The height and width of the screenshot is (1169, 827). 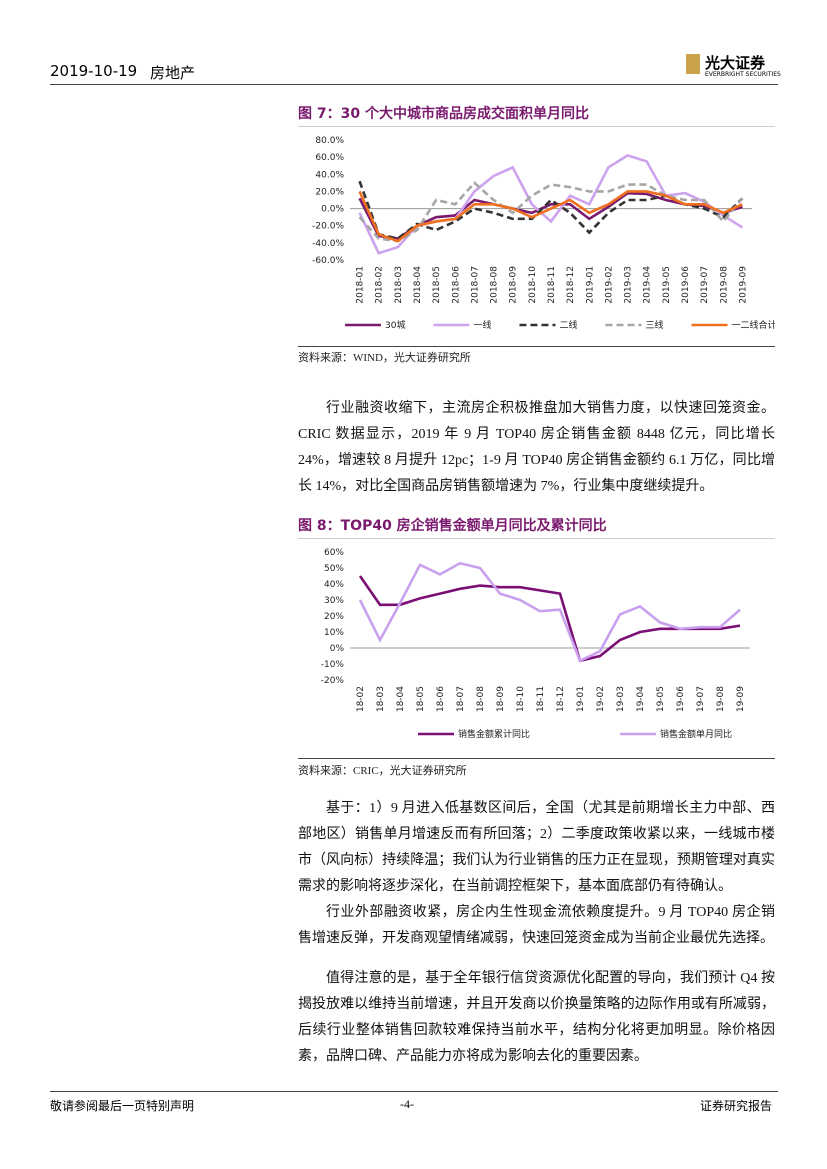 What do you see at coordinates (399, 285) in the screenshot?
I see `x-tick-label: 2018-03` at bounding box center [399, 285].